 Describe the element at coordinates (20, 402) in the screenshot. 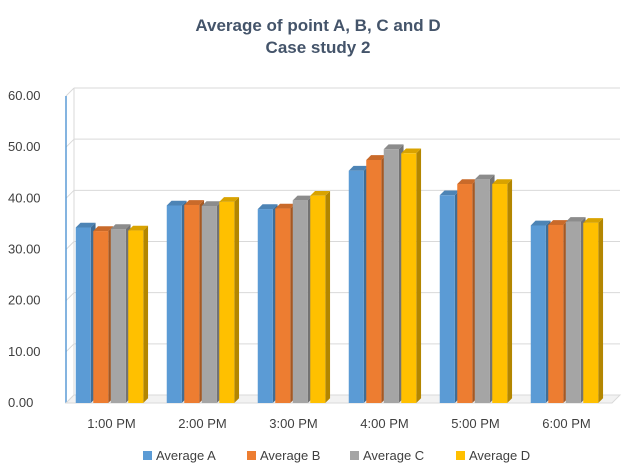

I see `y-tick-label: 0.00` at that location.